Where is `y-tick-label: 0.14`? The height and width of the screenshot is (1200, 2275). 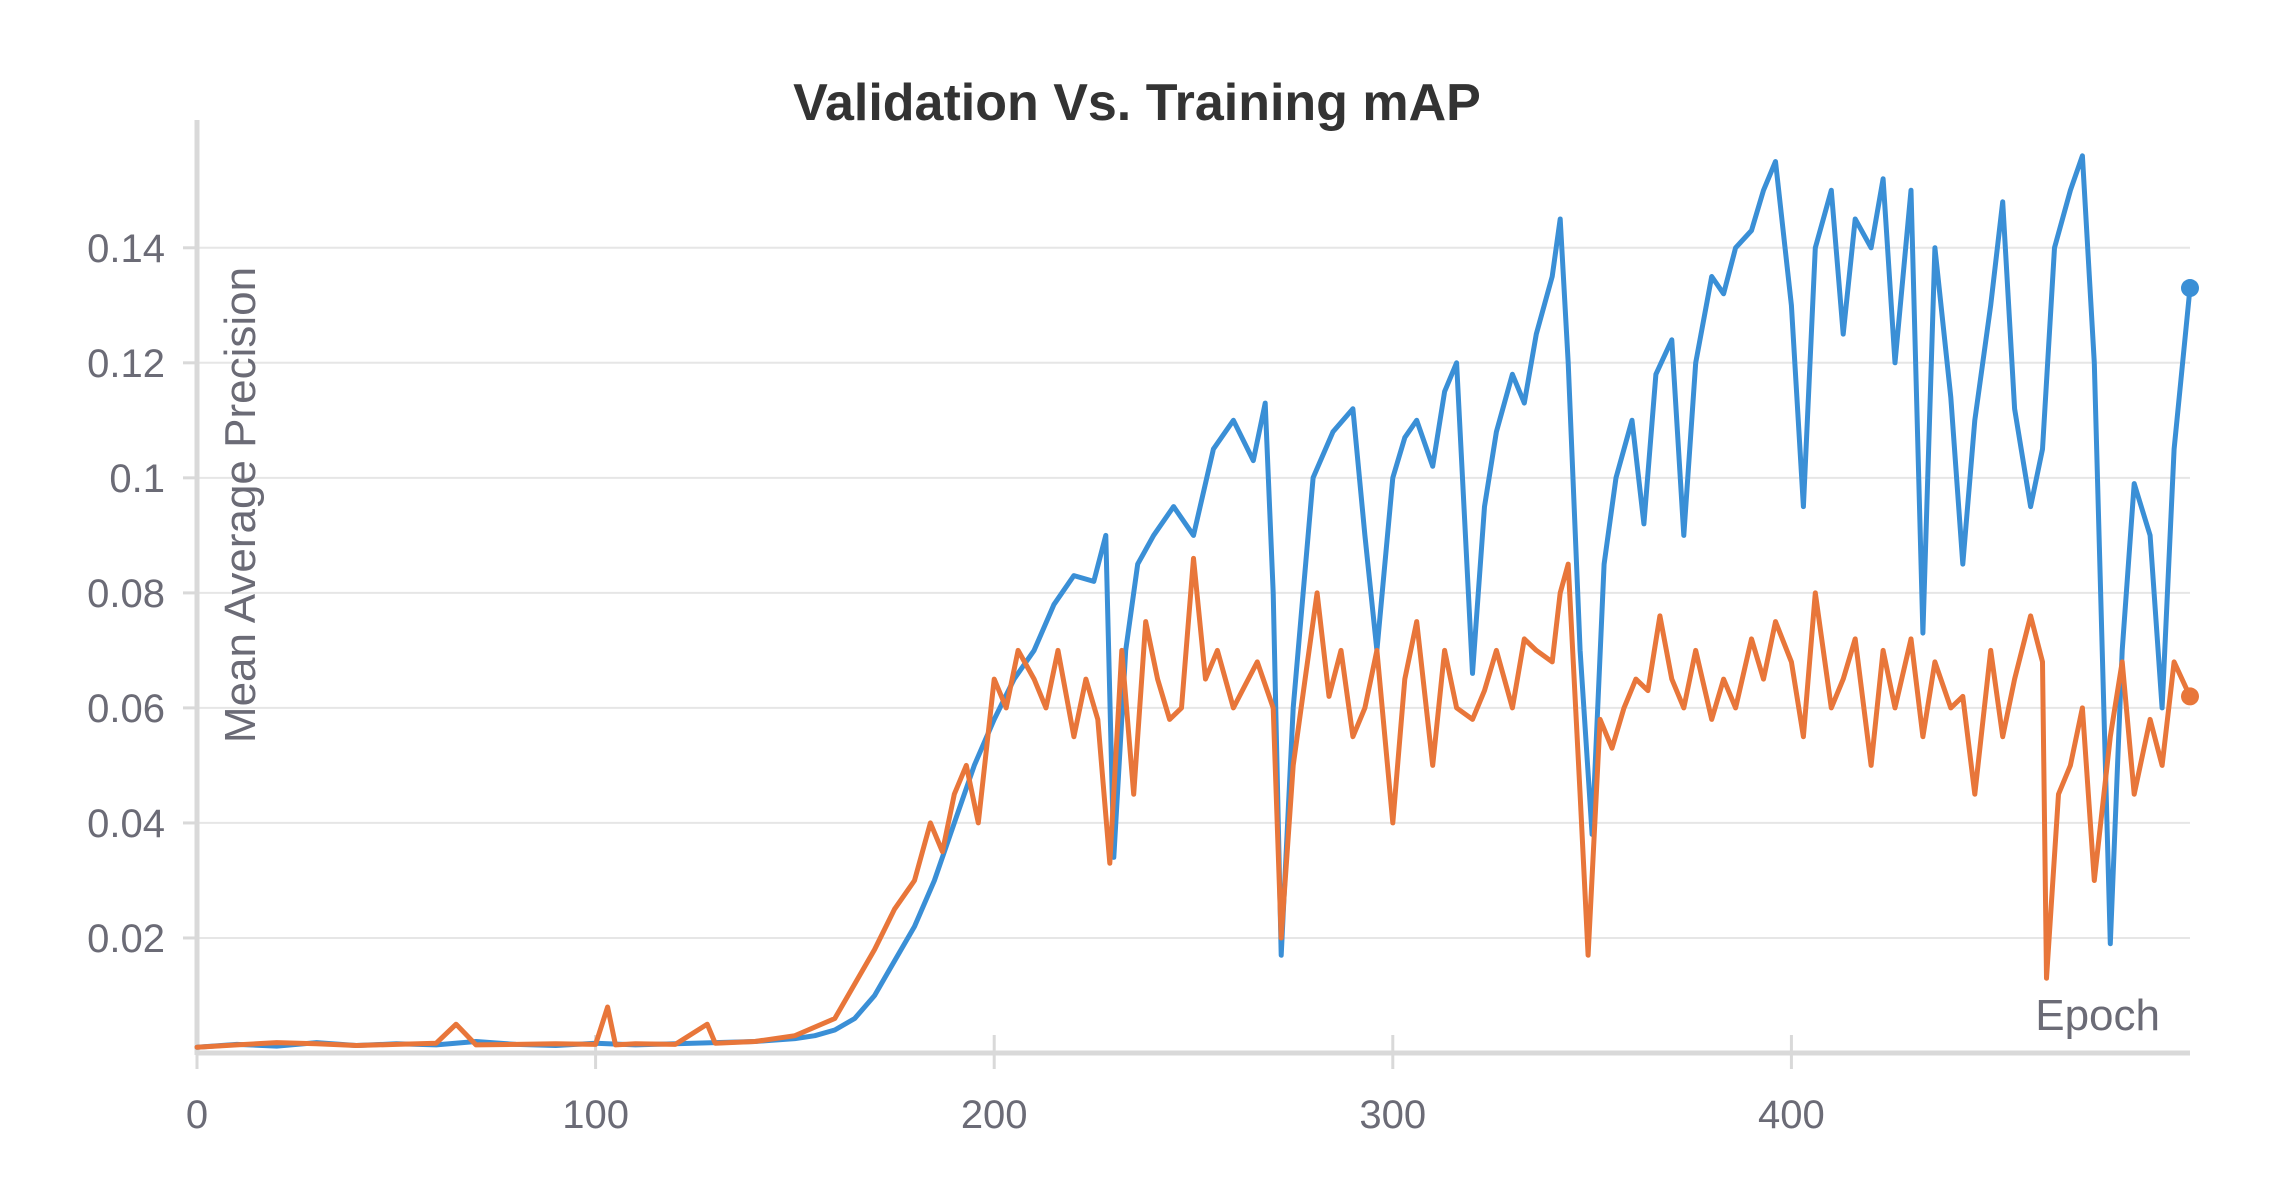 y-tick-label: 0.14 is located at coordinates (126, 249).